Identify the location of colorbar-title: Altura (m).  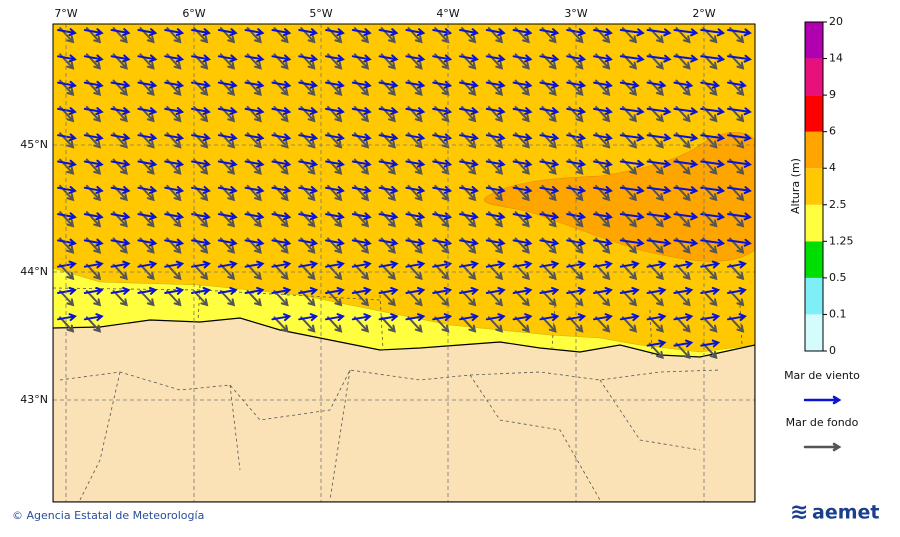
(795, 186).